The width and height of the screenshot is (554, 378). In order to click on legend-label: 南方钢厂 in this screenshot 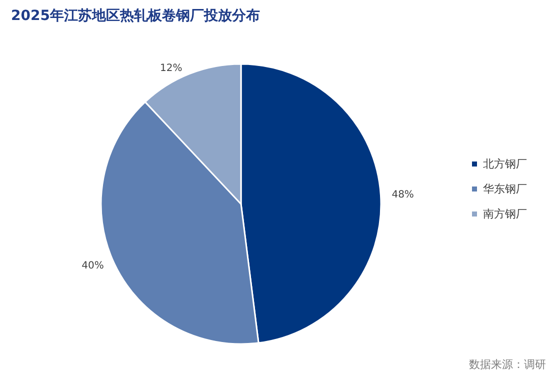, I will do `click(505, 214)`.